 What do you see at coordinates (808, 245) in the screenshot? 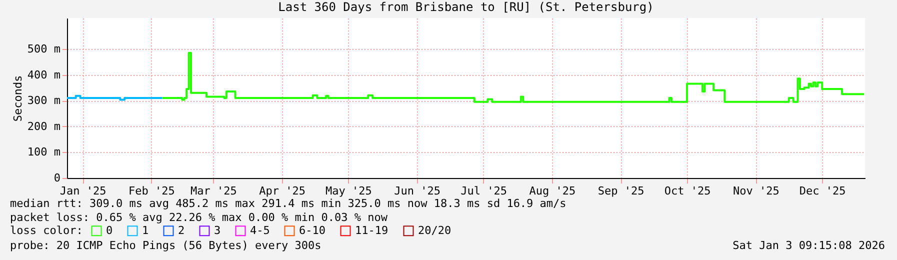
I see `text: Sat Jan 3 09:15:08 2026` at bounding box center [808, 245].